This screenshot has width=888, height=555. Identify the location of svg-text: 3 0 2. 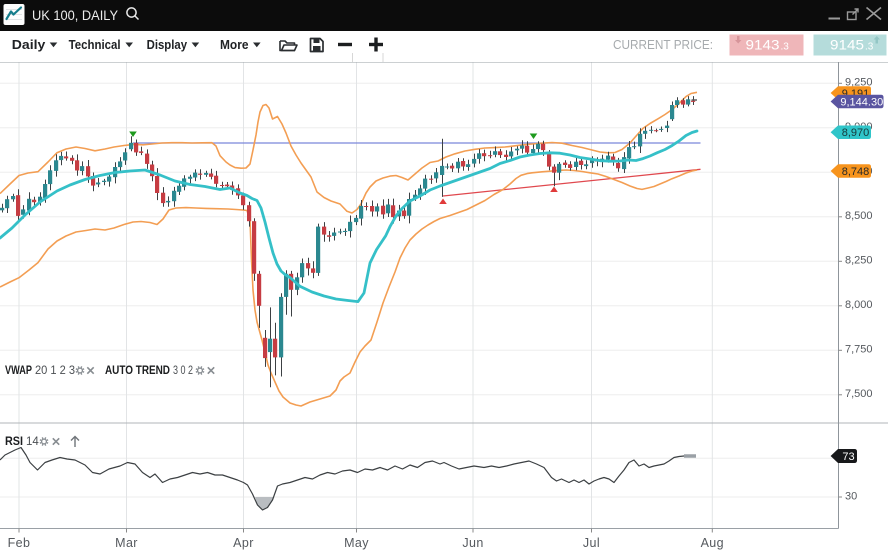
(183, 371).